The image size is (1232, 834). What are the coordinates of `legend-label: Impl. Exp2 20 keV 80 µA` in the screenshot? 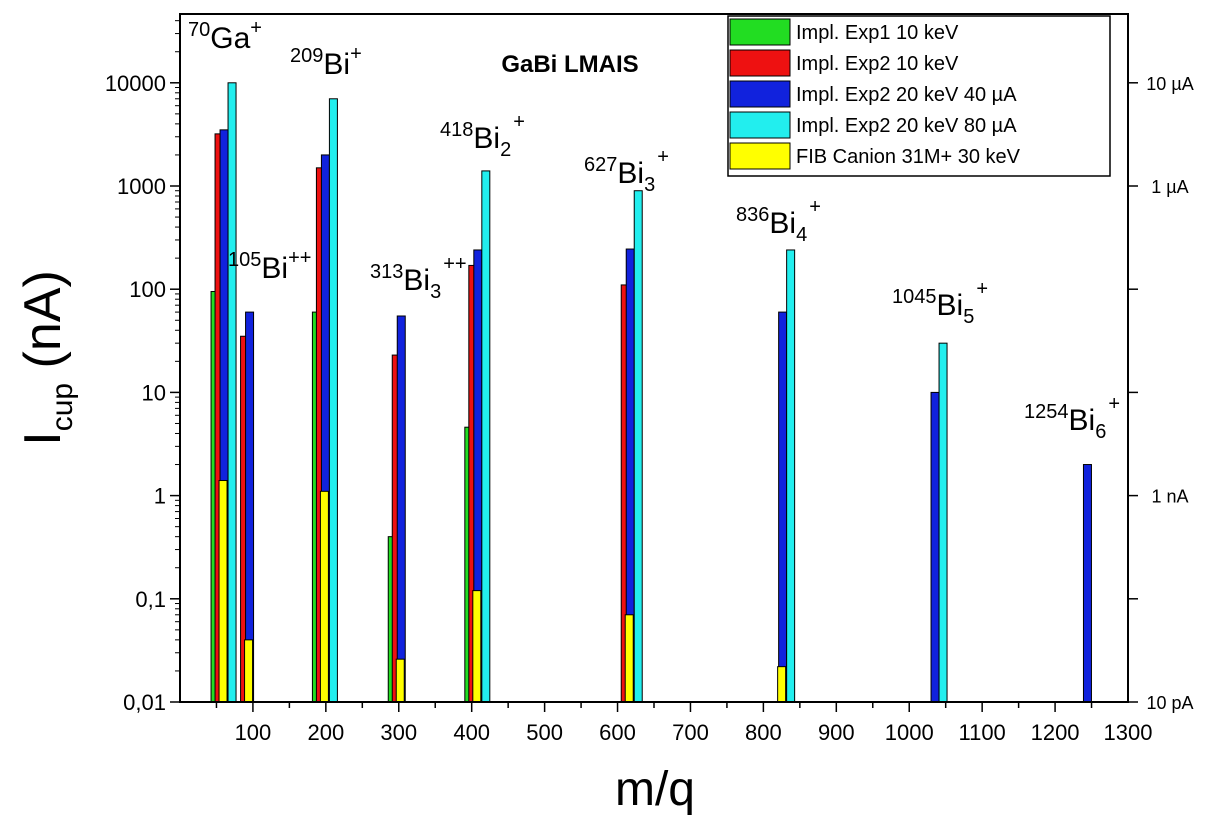 It's located at (906, 126).